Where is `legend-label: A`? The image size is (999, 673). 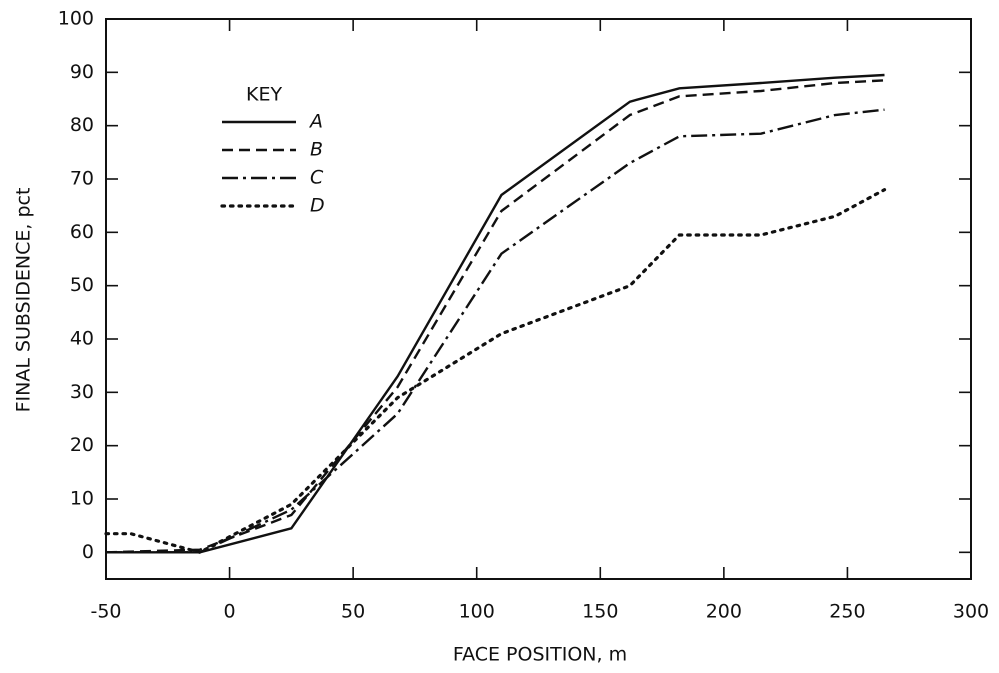 legend-label: A is located at coordinates (315, 122).